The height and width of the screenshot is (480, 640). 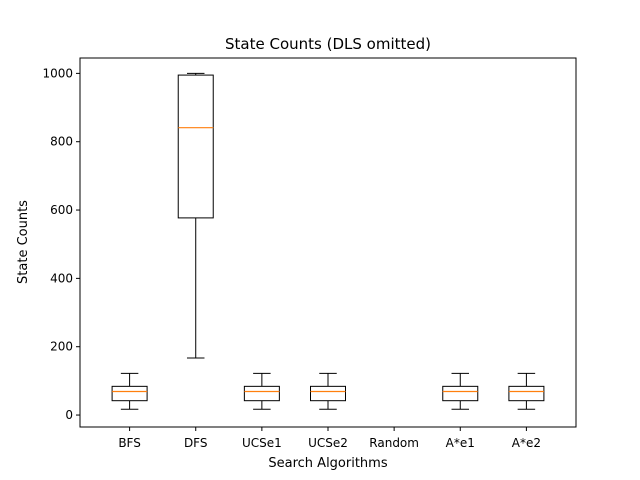 I want to click on x-tick-label: BFS, so click(x=129, y=443).